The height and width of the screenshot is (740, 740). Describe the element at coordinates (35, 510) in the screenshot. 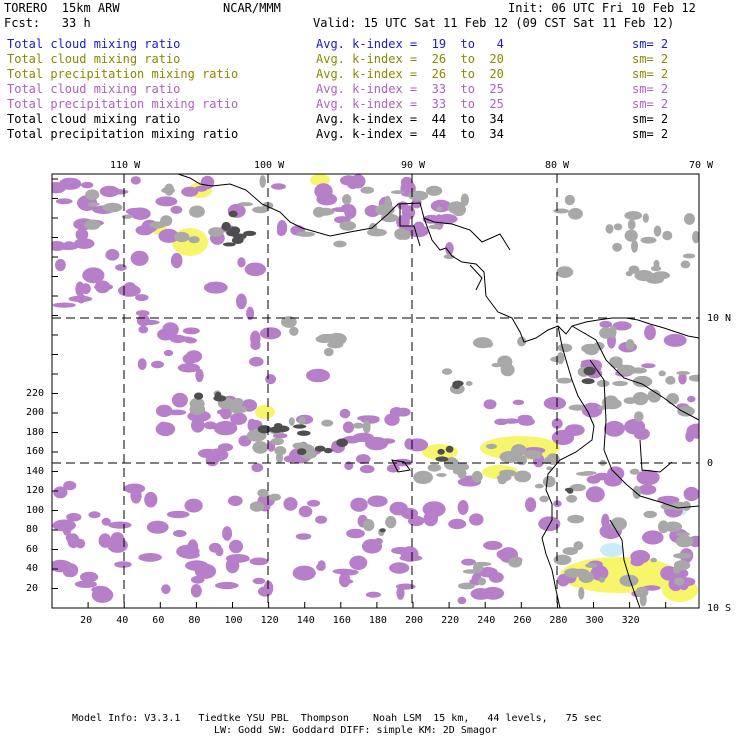

I see `y-tick-label: 100` at that location.